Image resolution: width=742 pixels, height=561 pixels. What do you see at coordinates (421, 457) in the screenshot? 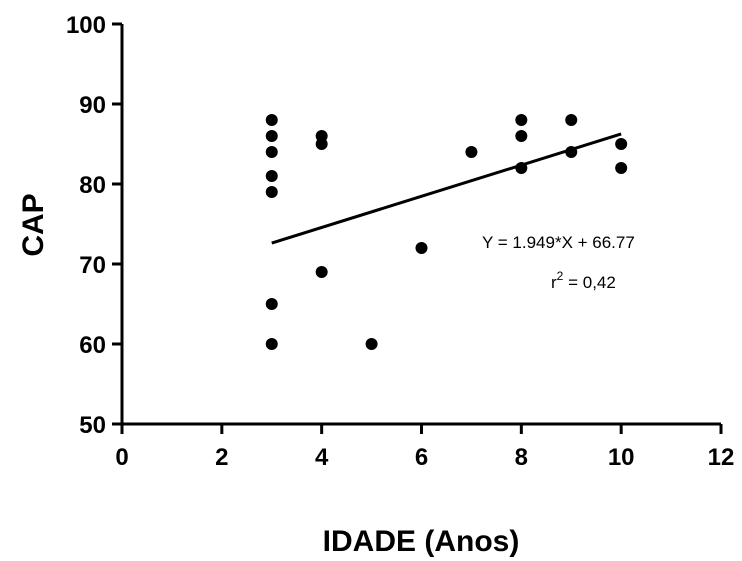
I see `x-tick-label: 6` at bounding box center [421, 457].